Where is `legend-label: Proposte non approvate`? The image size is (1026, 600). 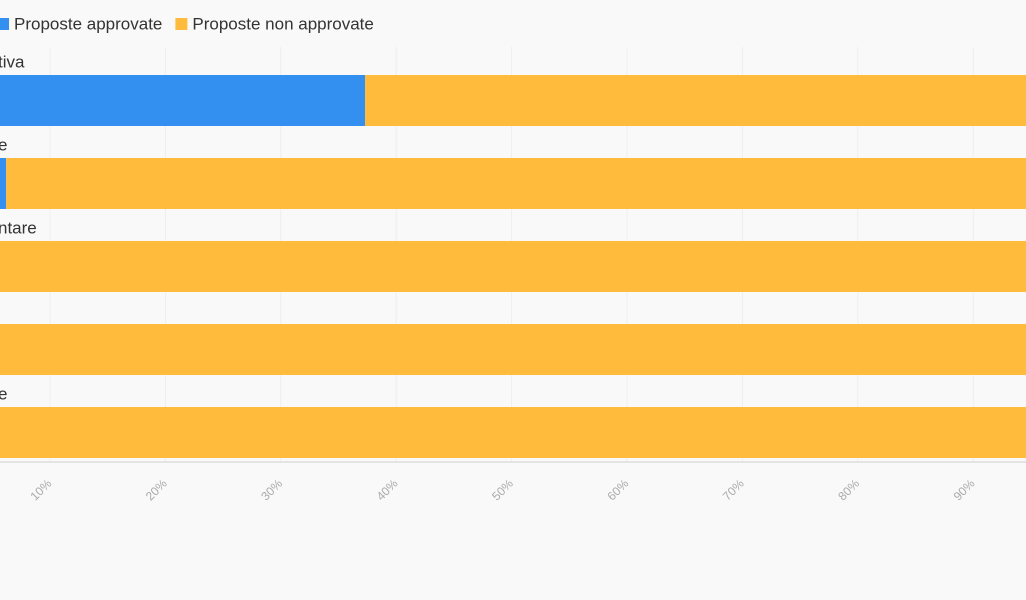 legend-label: Proposte non approvate is located at coordinates (282, 23).